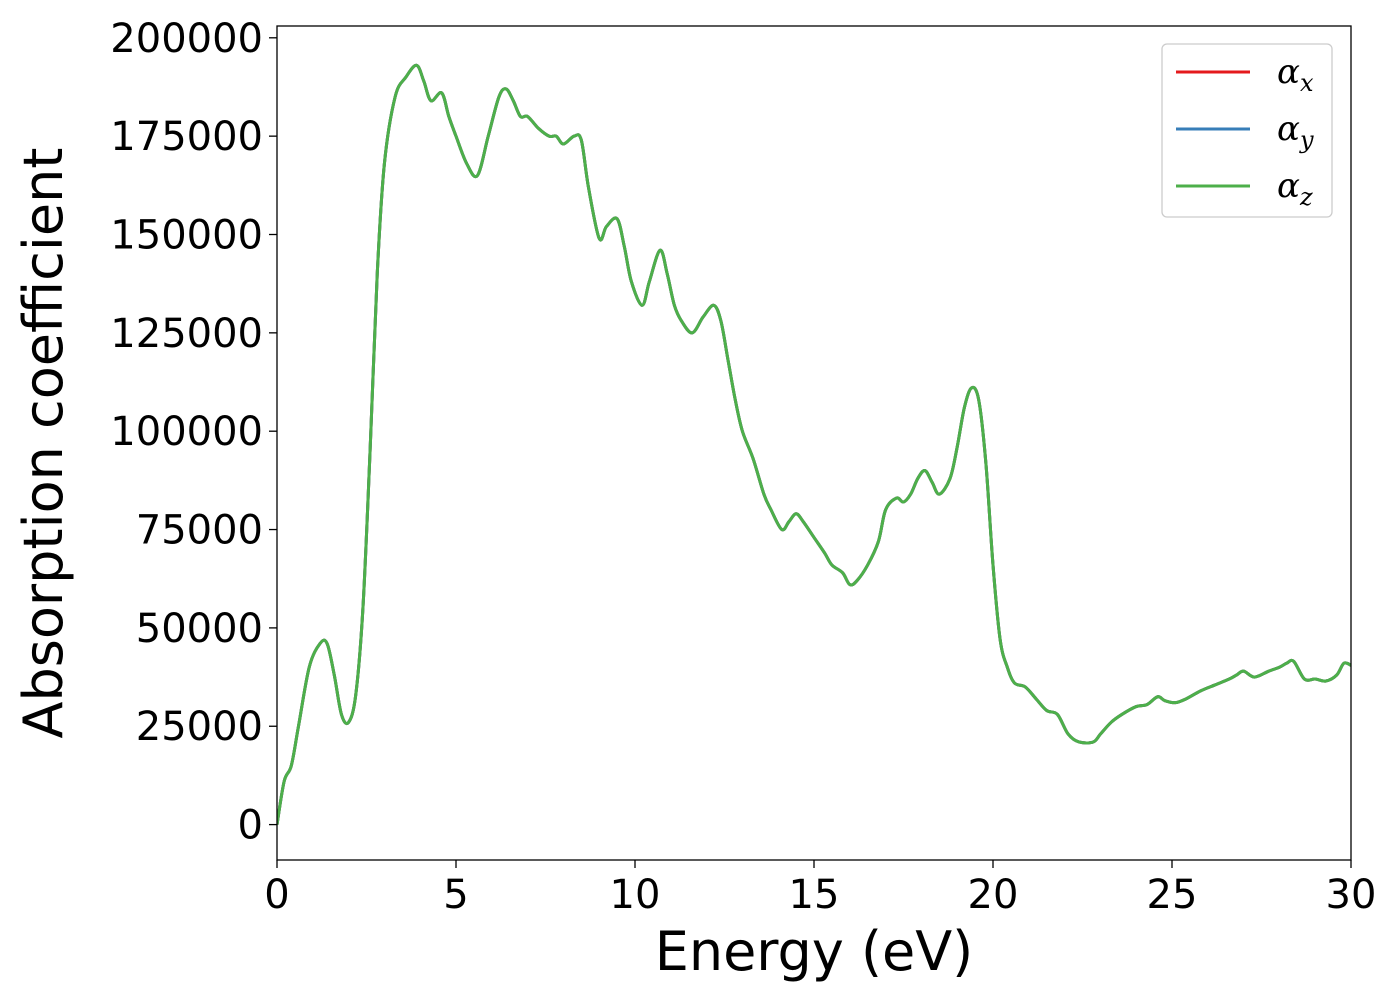  What do you see at coordinates (814, 951) in the screenshot?
I see `x-axis-label: Energy (eV)` at bounding box center [814, 951].